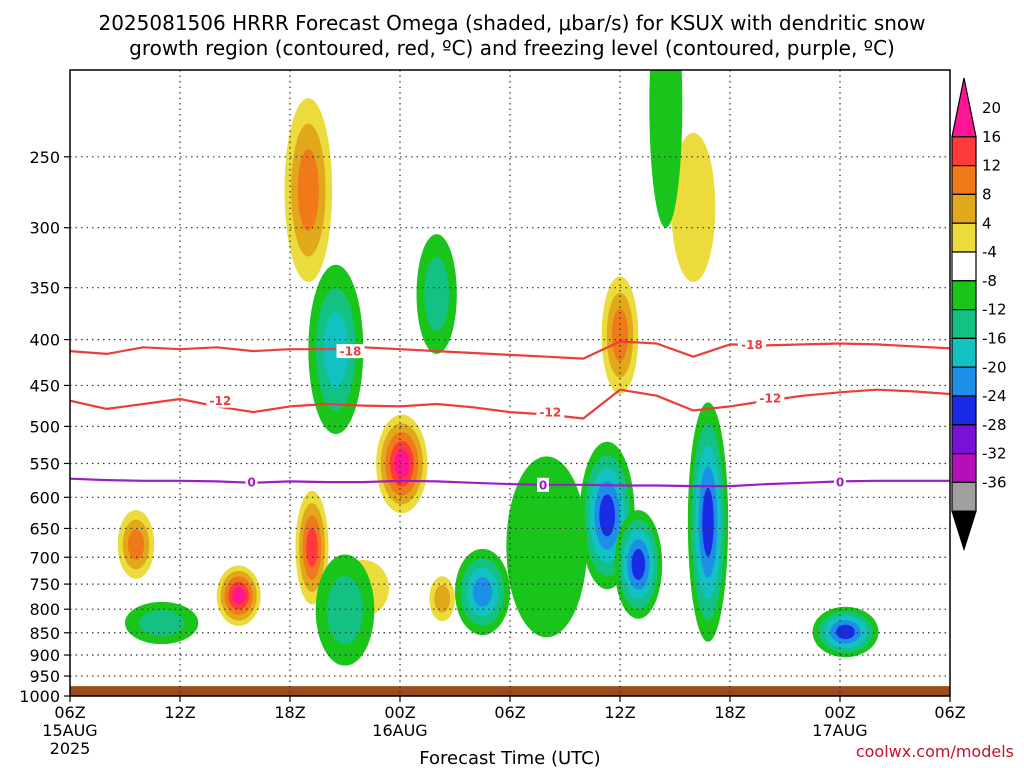 The image size is (1024, 768). I want to click on y-tick-label-300: 300, so click(44, 228).